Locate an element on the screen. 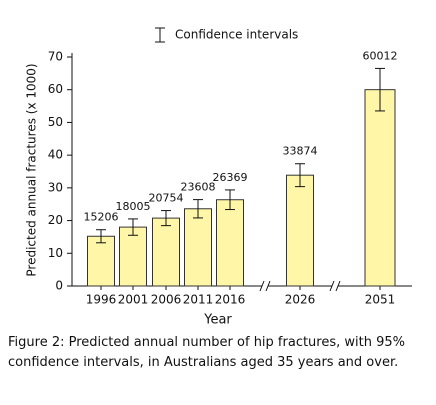 The image size is (436, 405). x-tick-label: 2011 is located at coordinates (198, 300).